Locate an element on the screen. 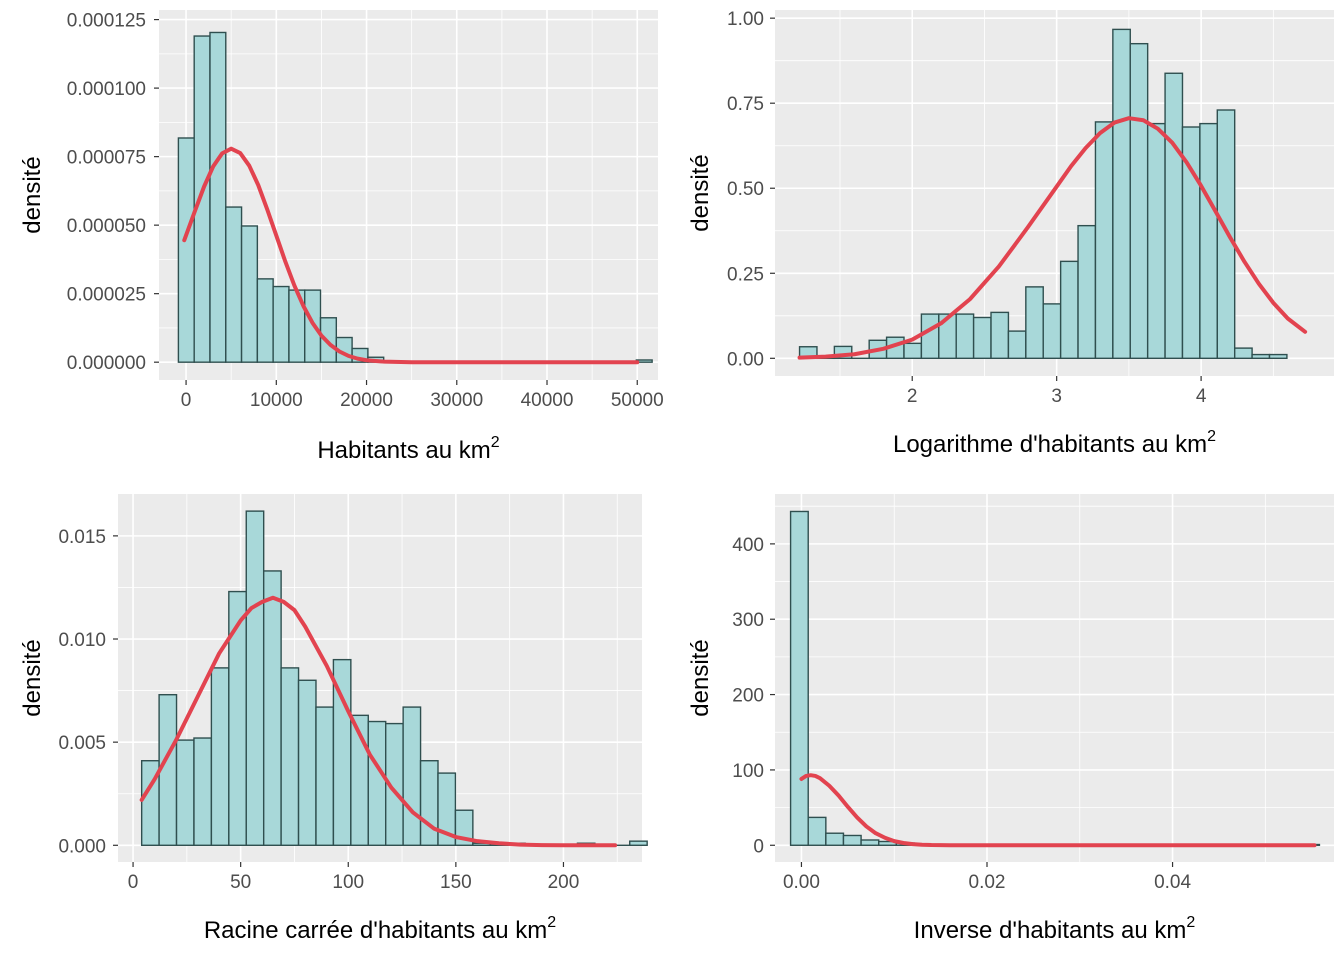 Image resolution: width=1344 pixels, height=960 pixels. x-tick-label: 100 is located at coordinates (348, 882).